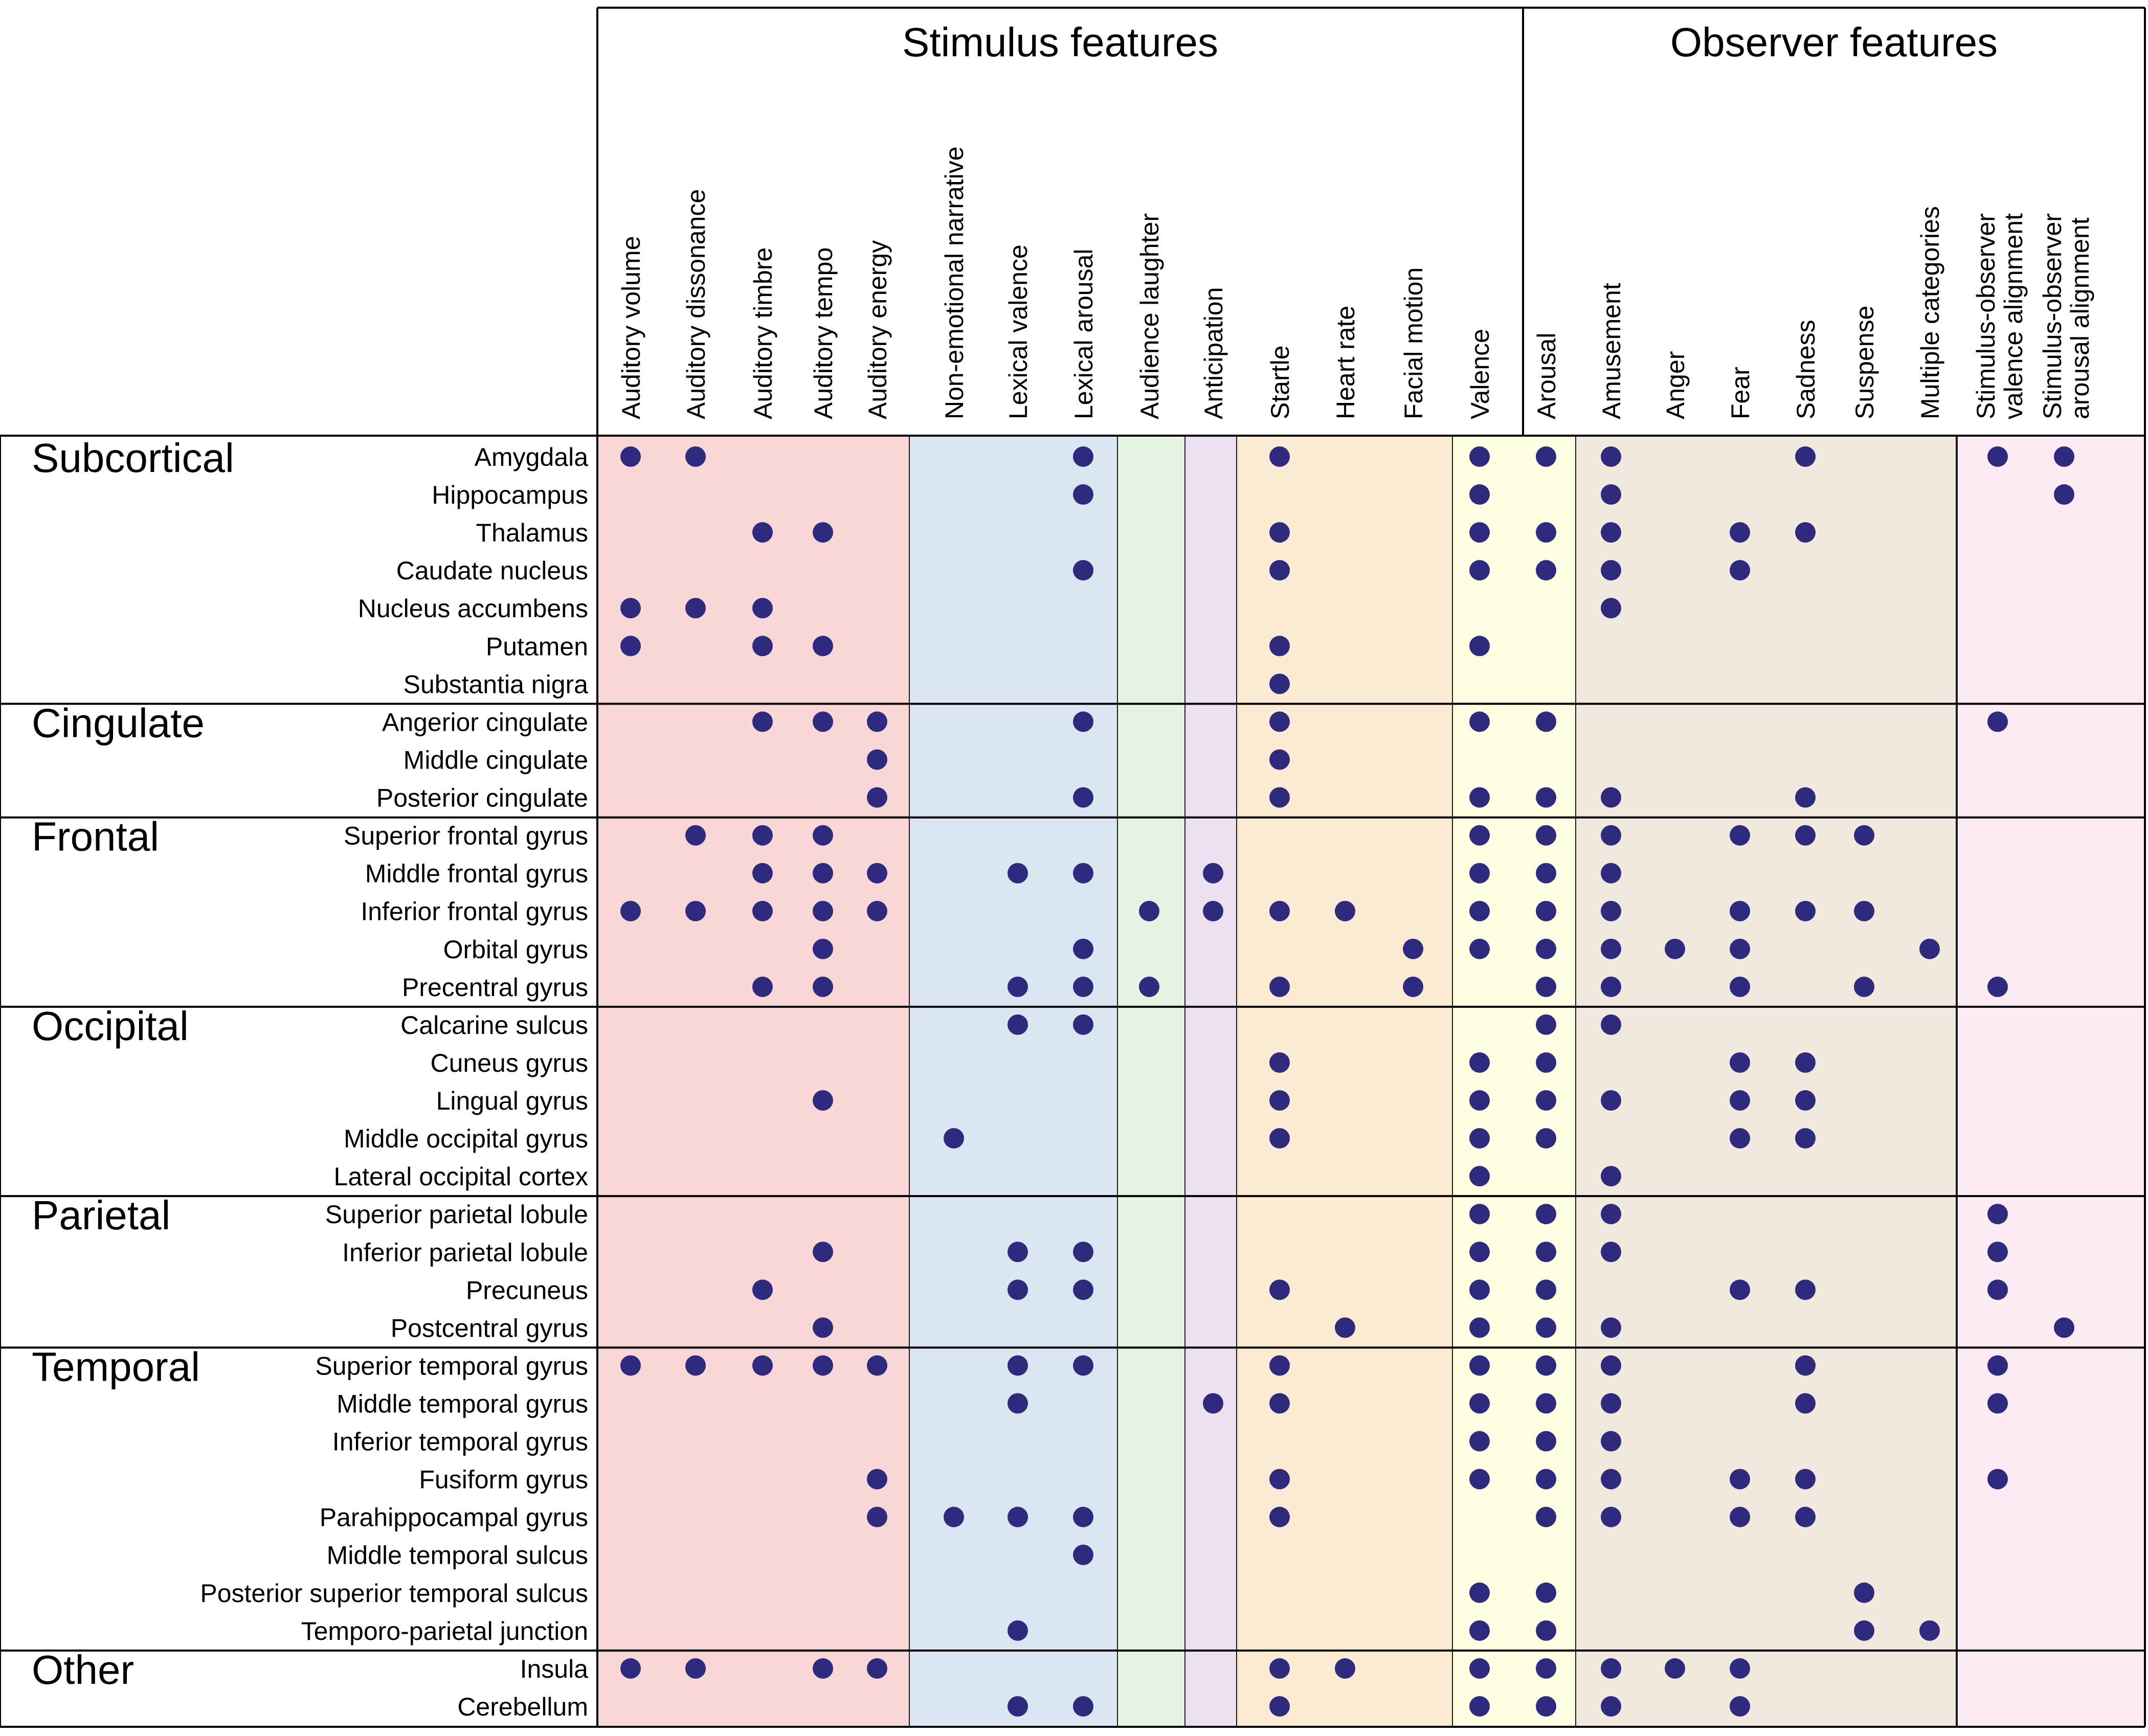 Image resolution: width=2148 pixels, height=1736 pixels. Describe the element at coordinates (823, 1668) in the screenshot. I see `dot-insula-auditory-tempo` at that location.